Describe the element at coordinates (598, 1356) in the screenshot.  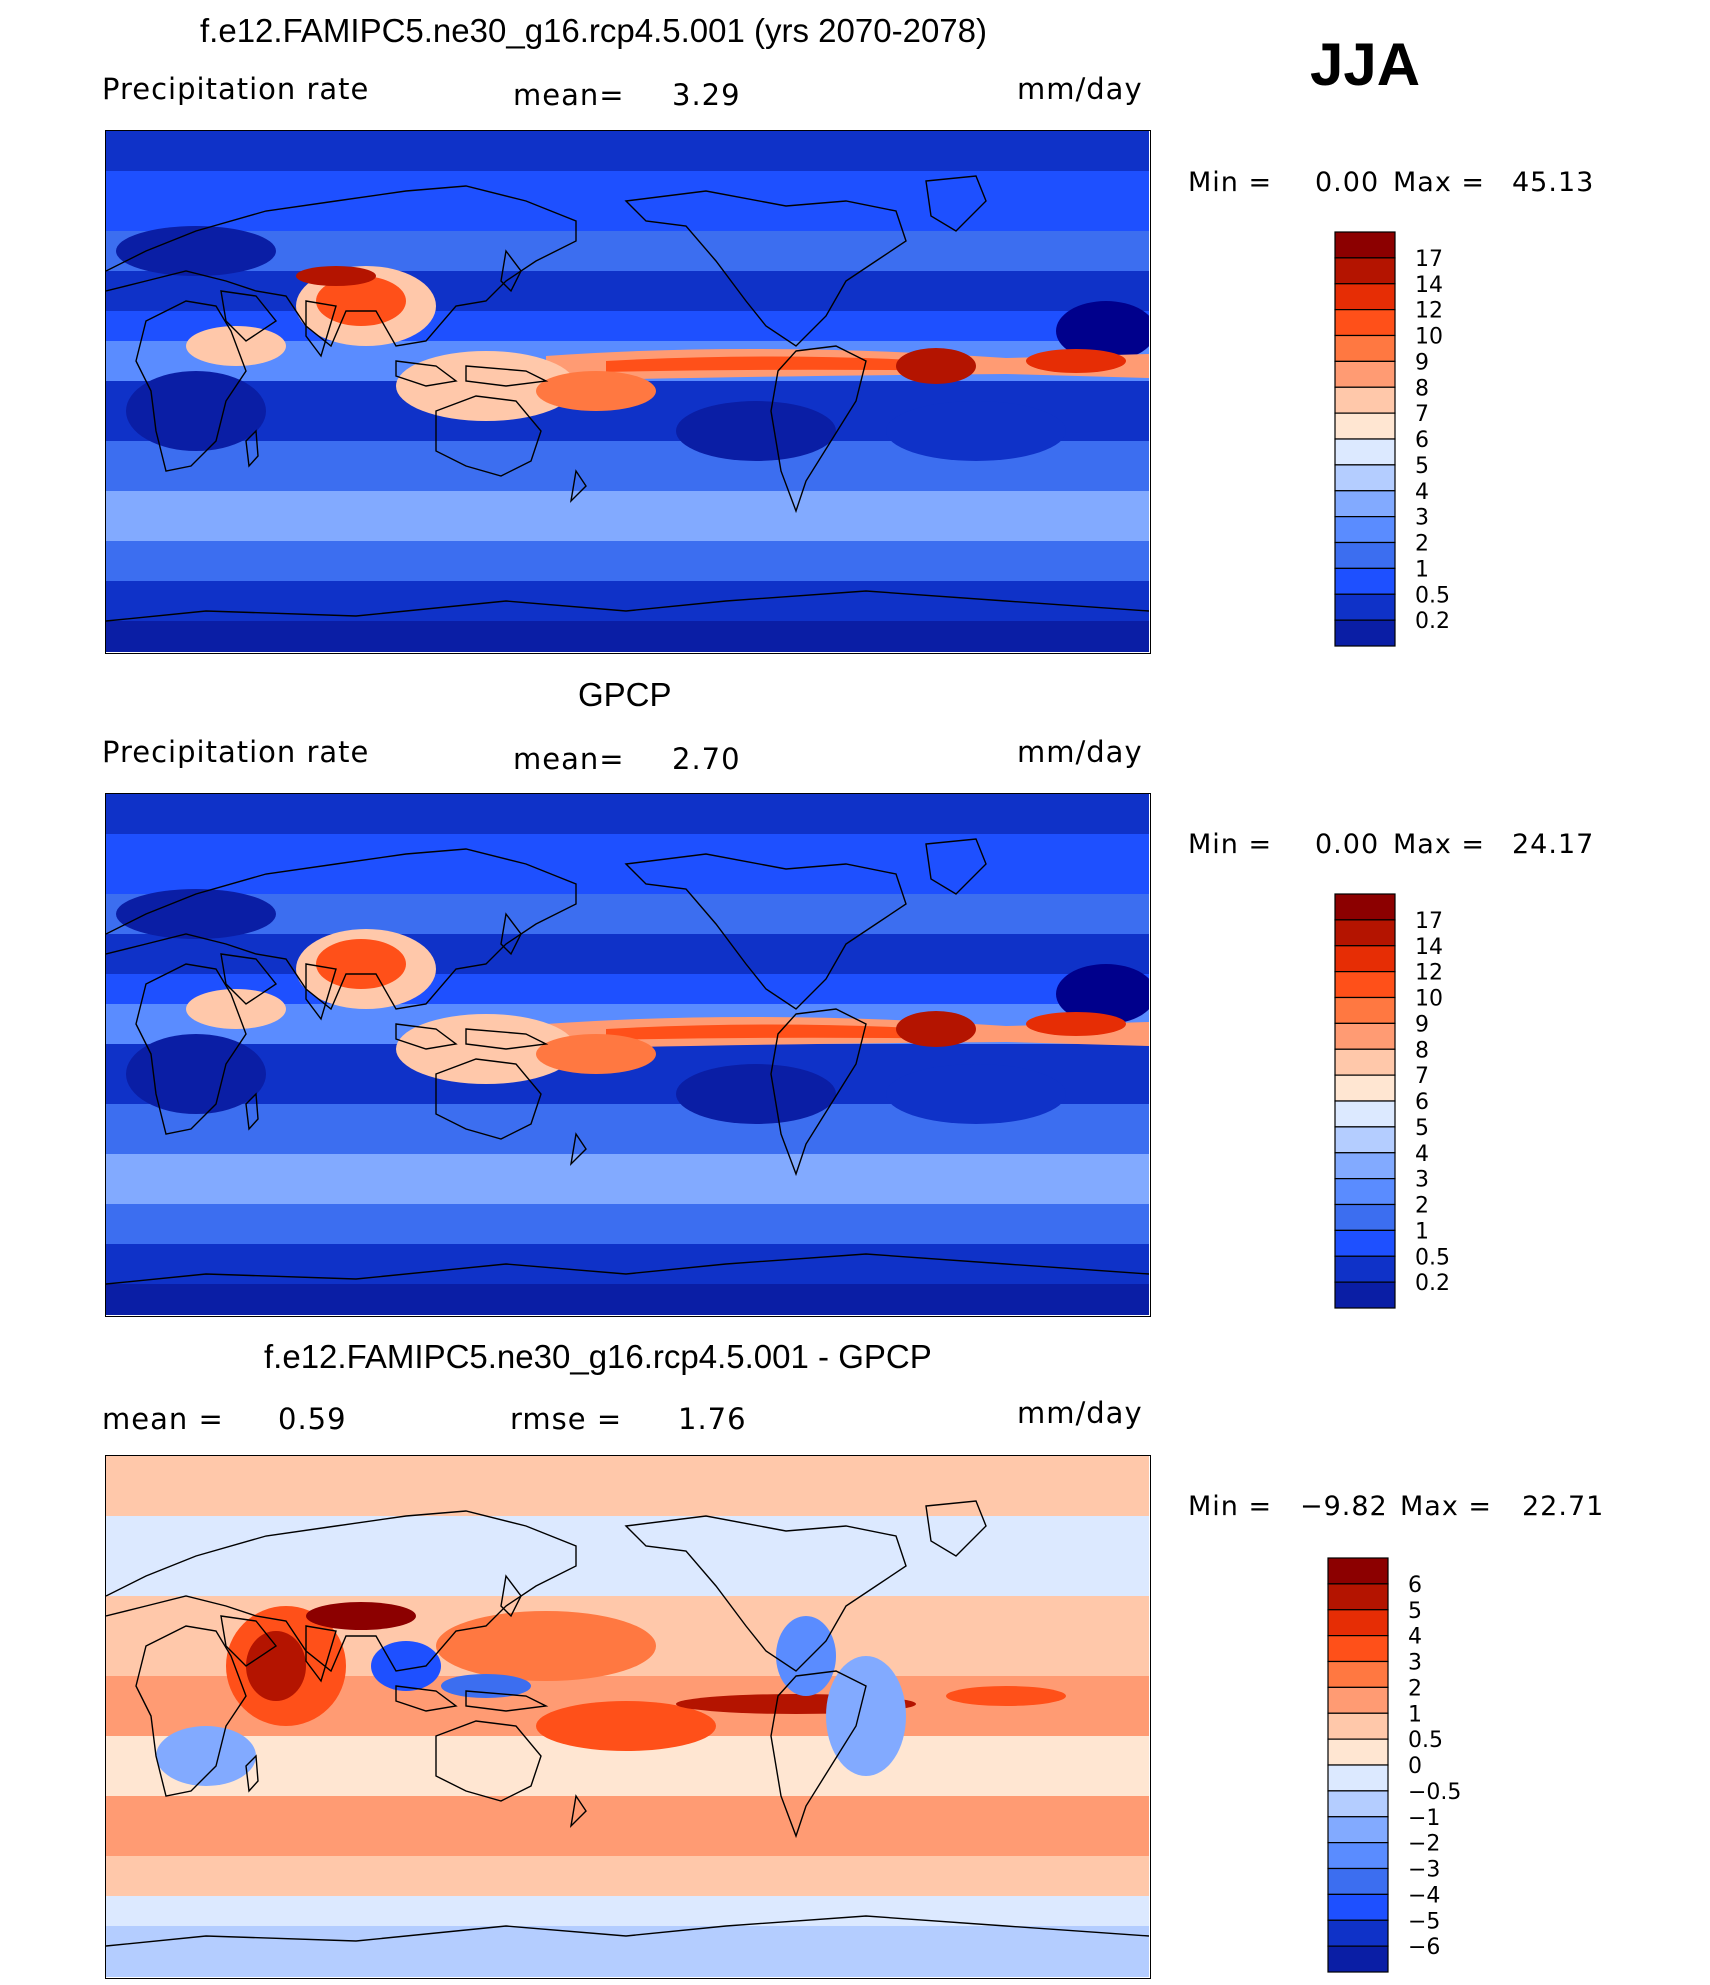
I see `panel-title: f.e12.FAMIPC5.ne30_g16.rcp4.5.001 - GPCP` at that location.